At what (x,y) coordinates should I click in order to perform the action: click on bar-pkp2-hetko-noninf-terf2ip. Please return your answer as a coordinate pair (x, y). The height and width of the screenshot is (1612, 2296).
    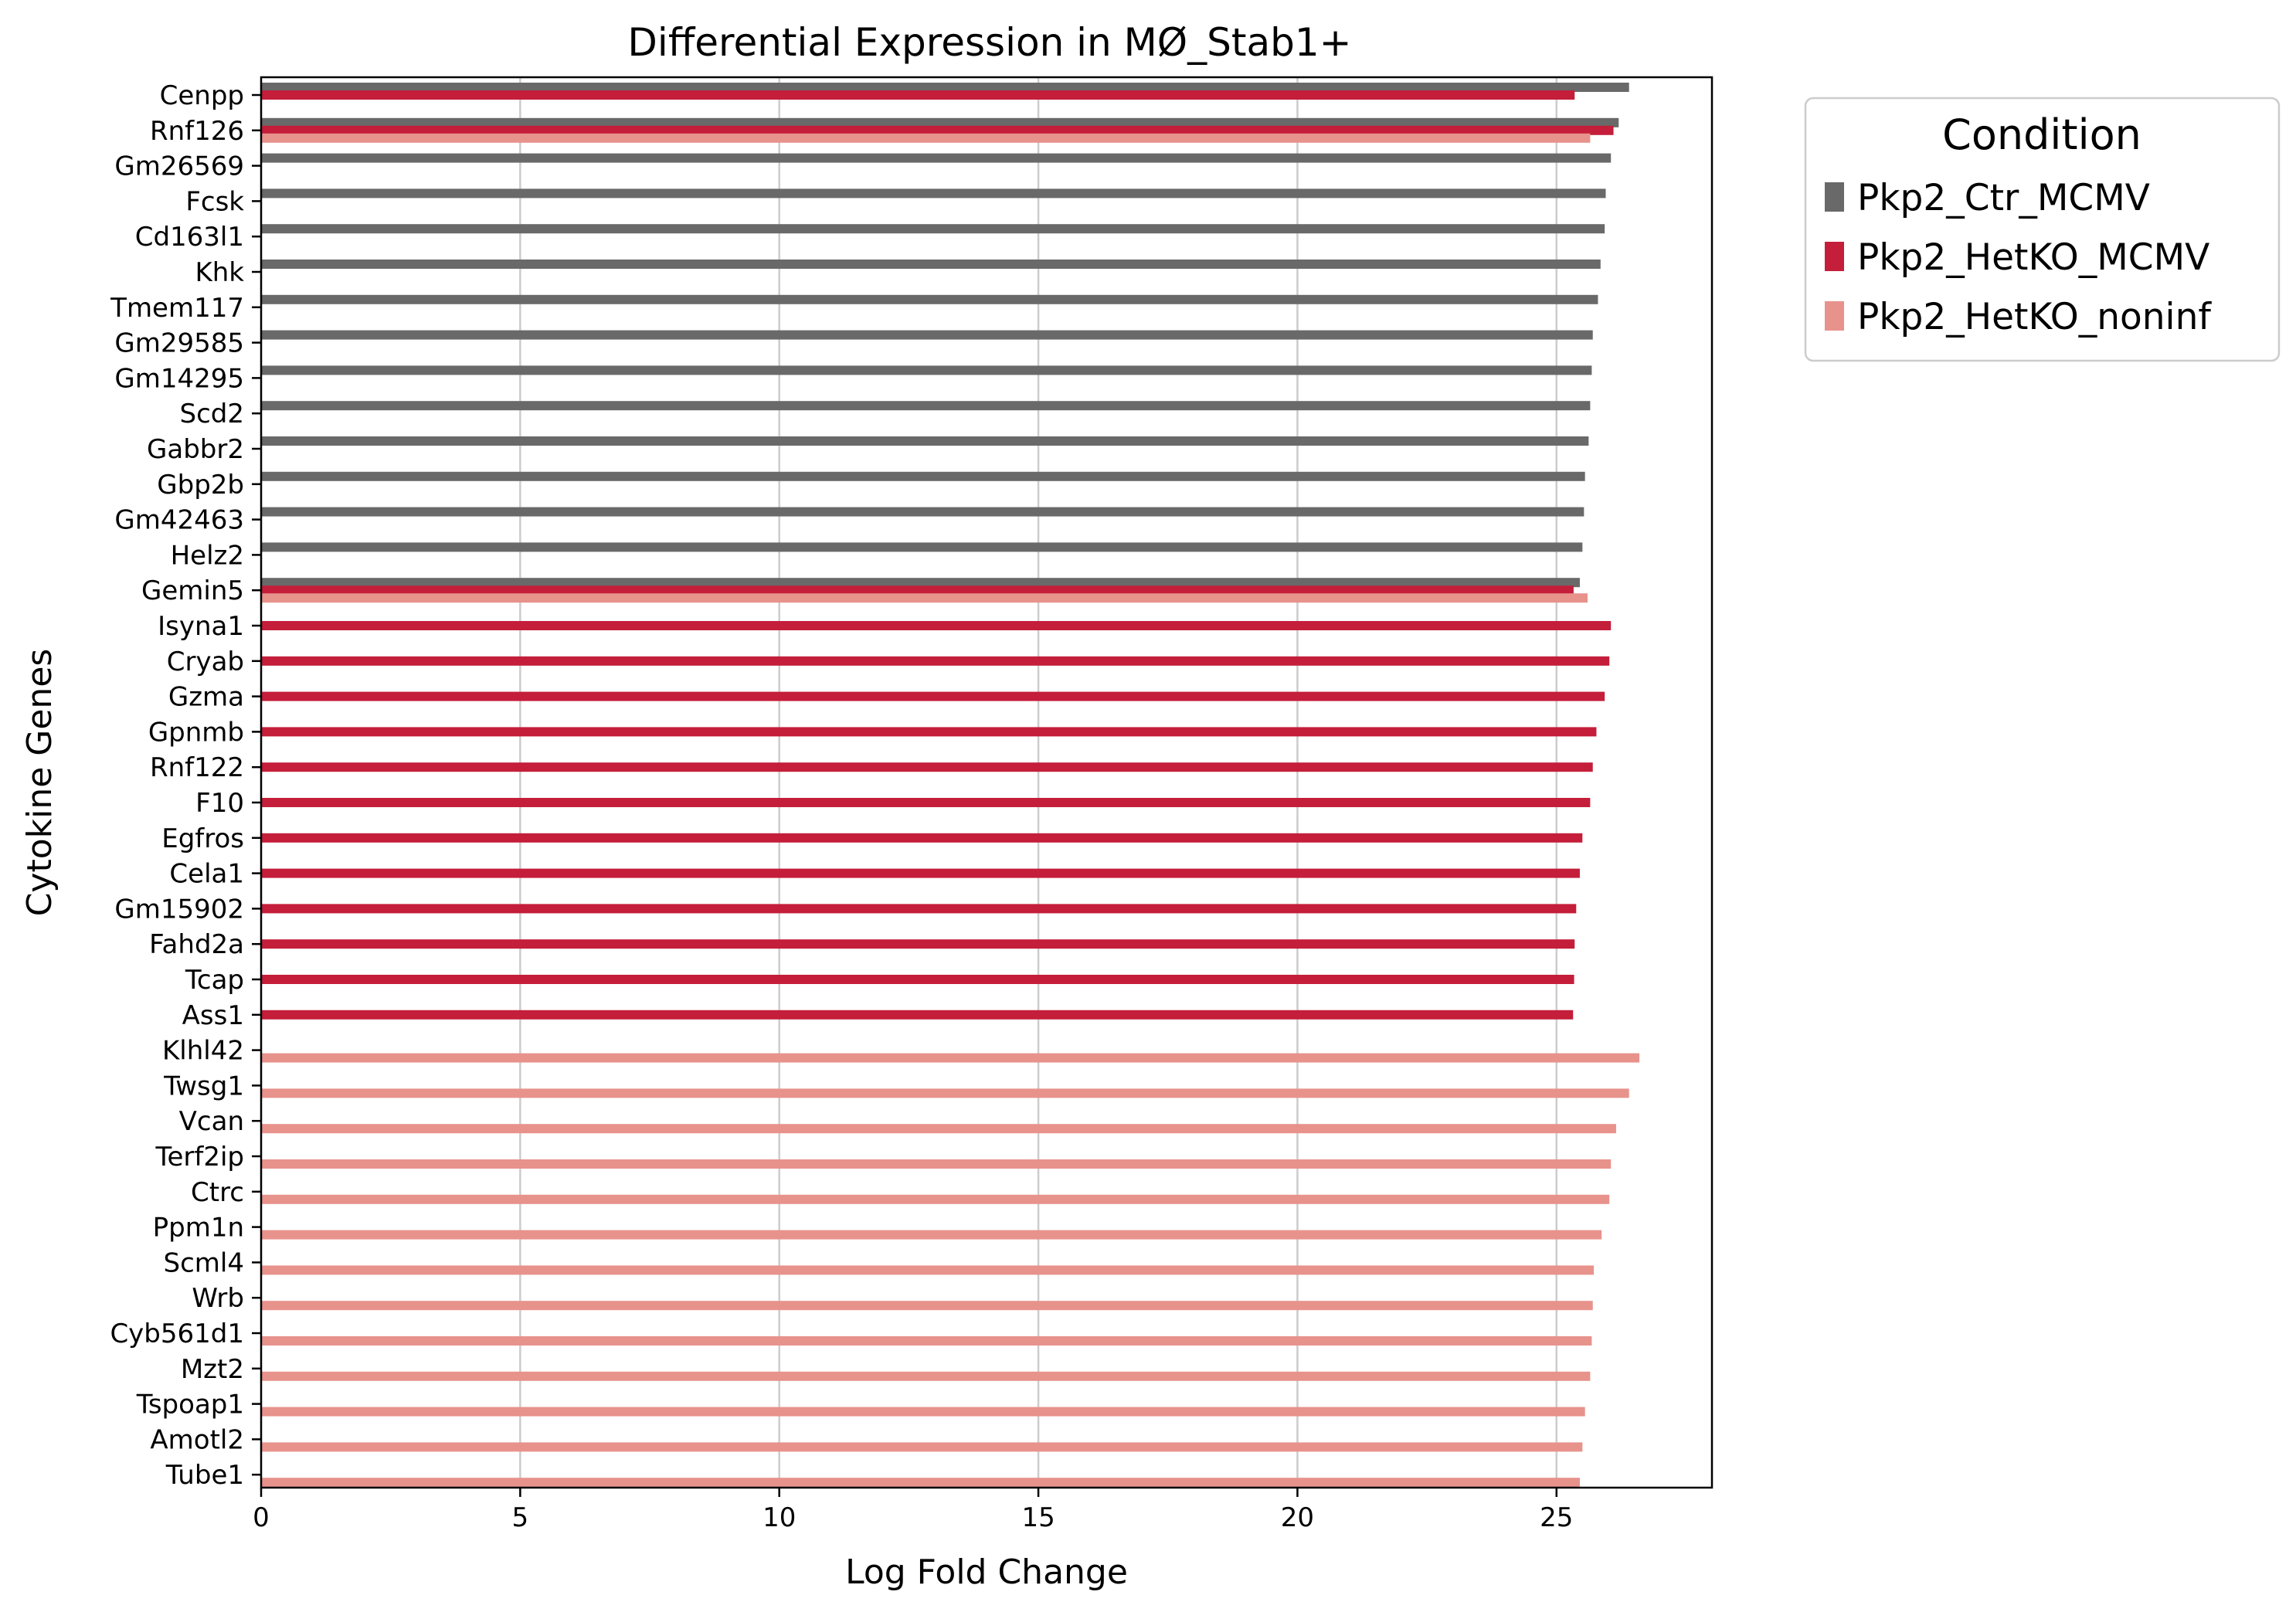
    Looking at the image, I should click on (936, 1164).